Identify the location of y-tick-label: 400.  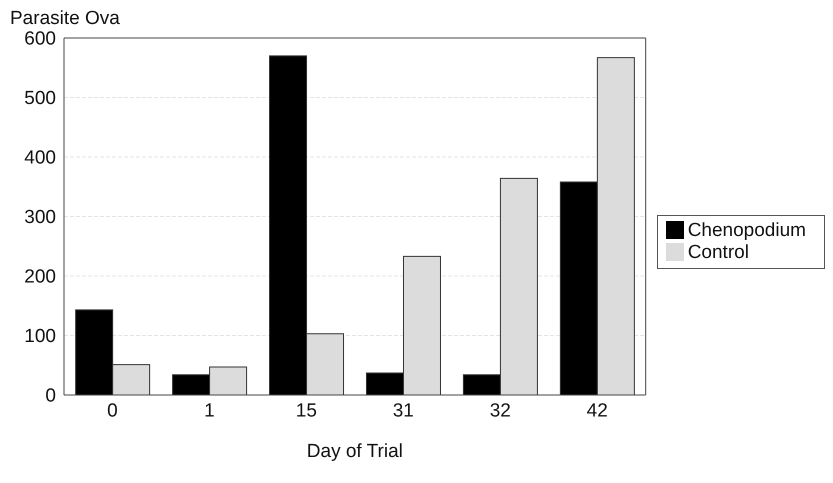
(40, 158).